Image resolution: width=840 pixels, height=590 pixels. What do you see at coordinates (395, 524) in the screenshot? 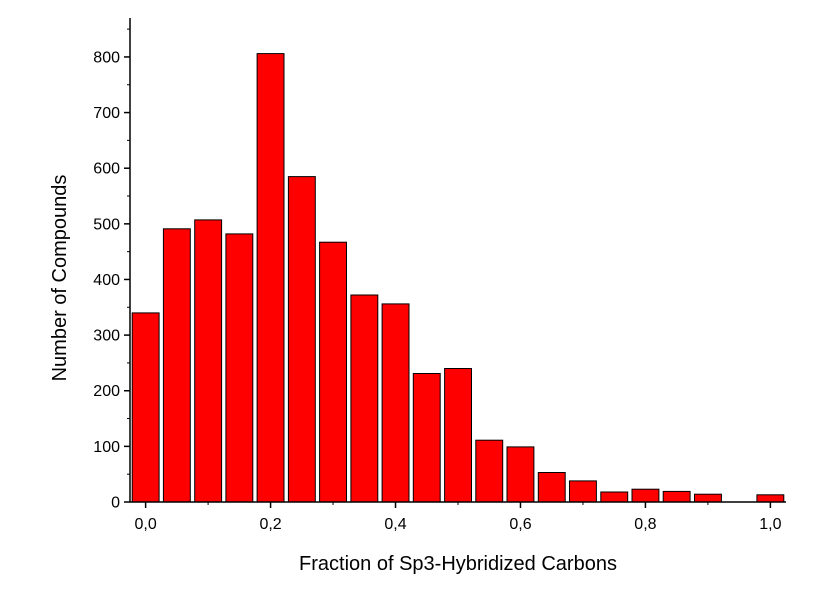
I see `x-tick-label: 0,4` at bounding box center [395, 524].